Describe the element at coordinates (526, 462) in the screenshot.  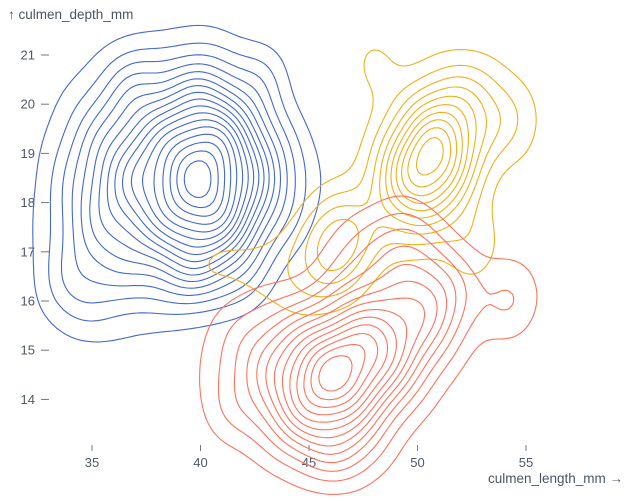
I see `x-tick-label: 55` at that location.